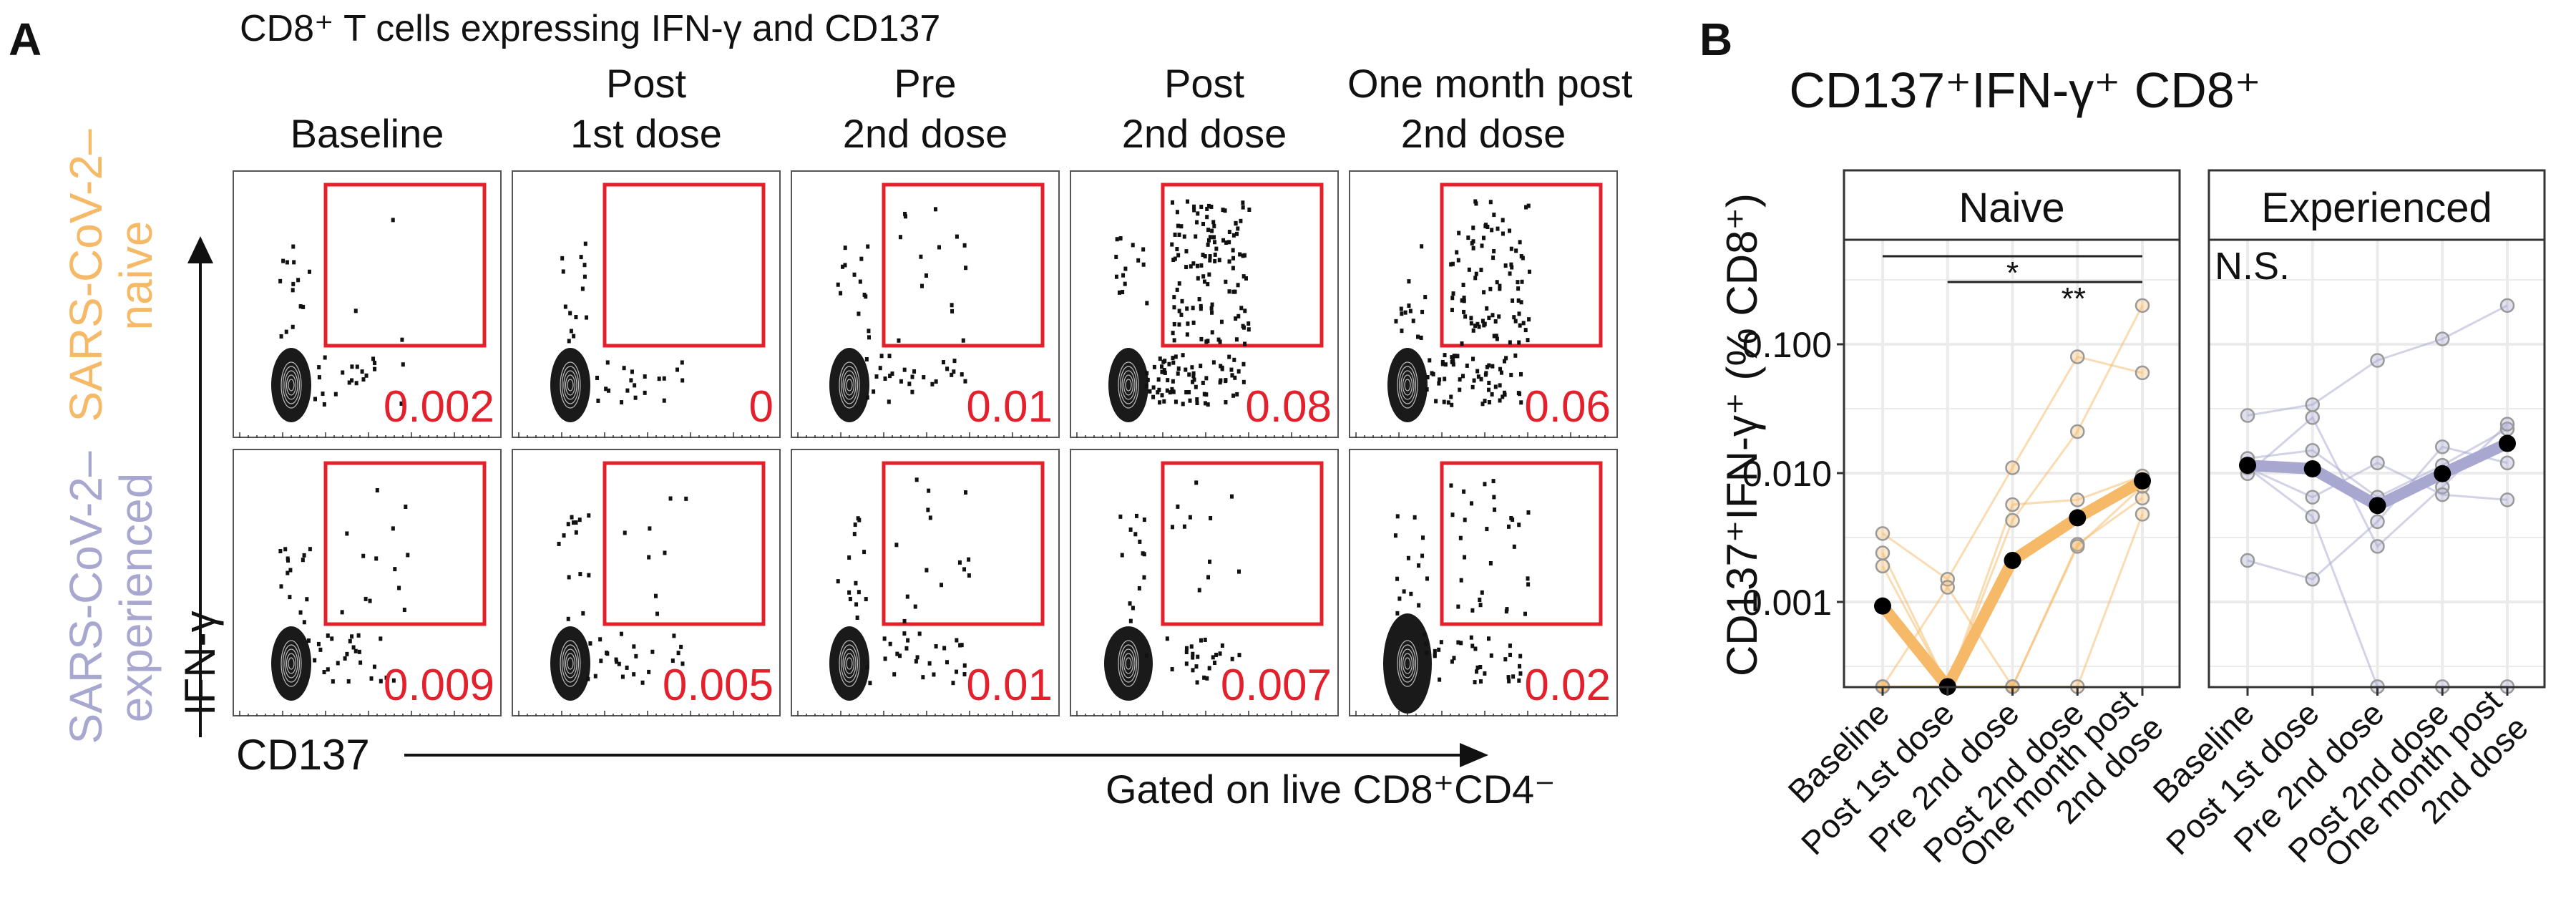 Image resolution: width=2576 pixels, height=909 pixels. What do you see at coordinates (1483, 583) in the screenshot?
I see `flow-plot: 0.02` at bounding box center [1483, 583].